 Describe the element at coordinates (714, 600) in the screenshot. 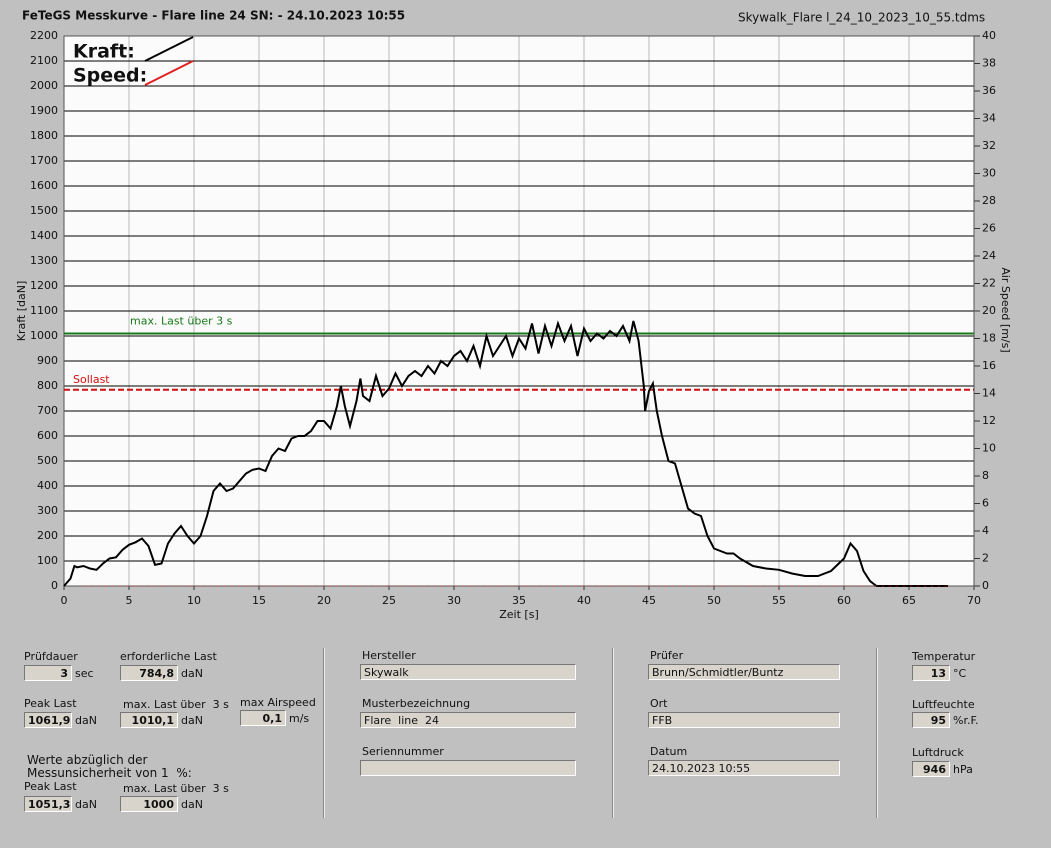

I see `x-tick-label: 50` at that location.